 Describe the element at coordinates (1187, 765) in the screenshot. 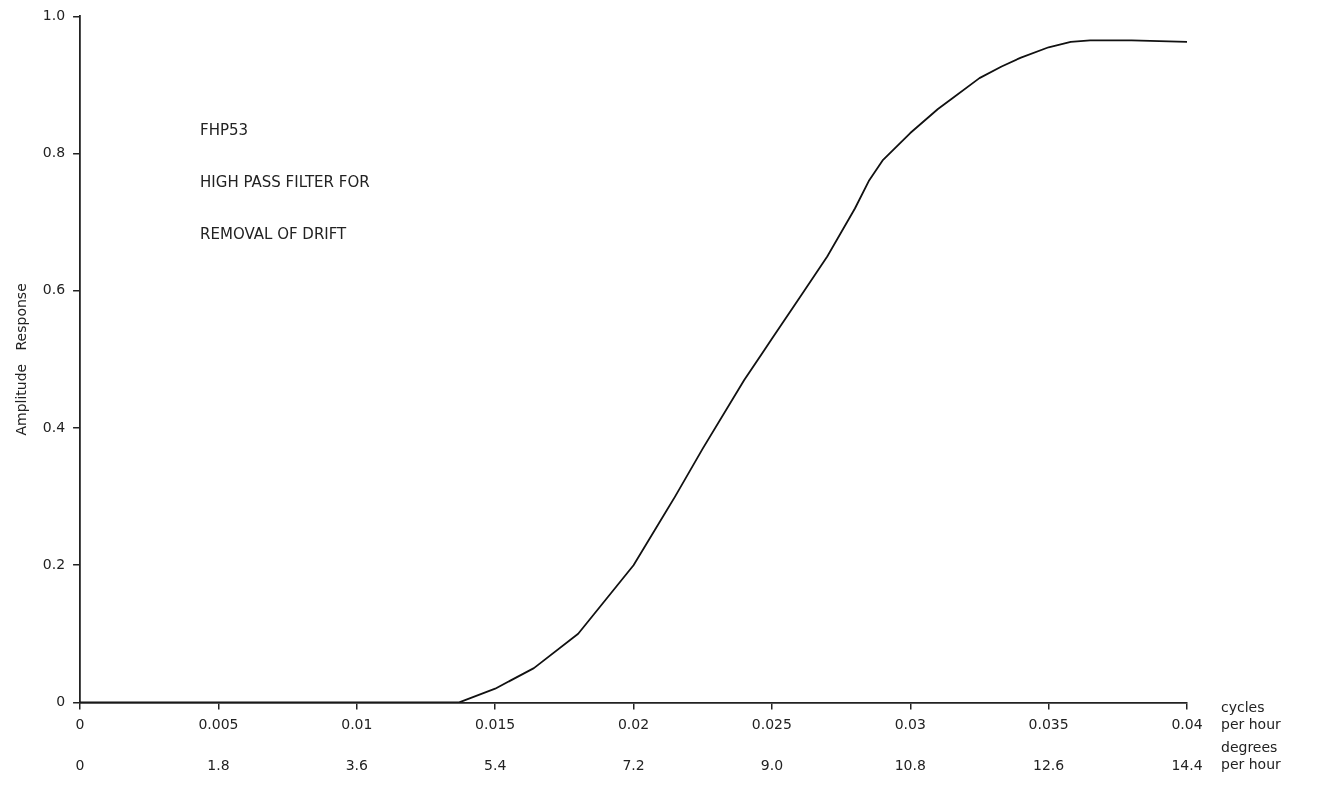

I see `x2-tick-label: 14.4` at that location.